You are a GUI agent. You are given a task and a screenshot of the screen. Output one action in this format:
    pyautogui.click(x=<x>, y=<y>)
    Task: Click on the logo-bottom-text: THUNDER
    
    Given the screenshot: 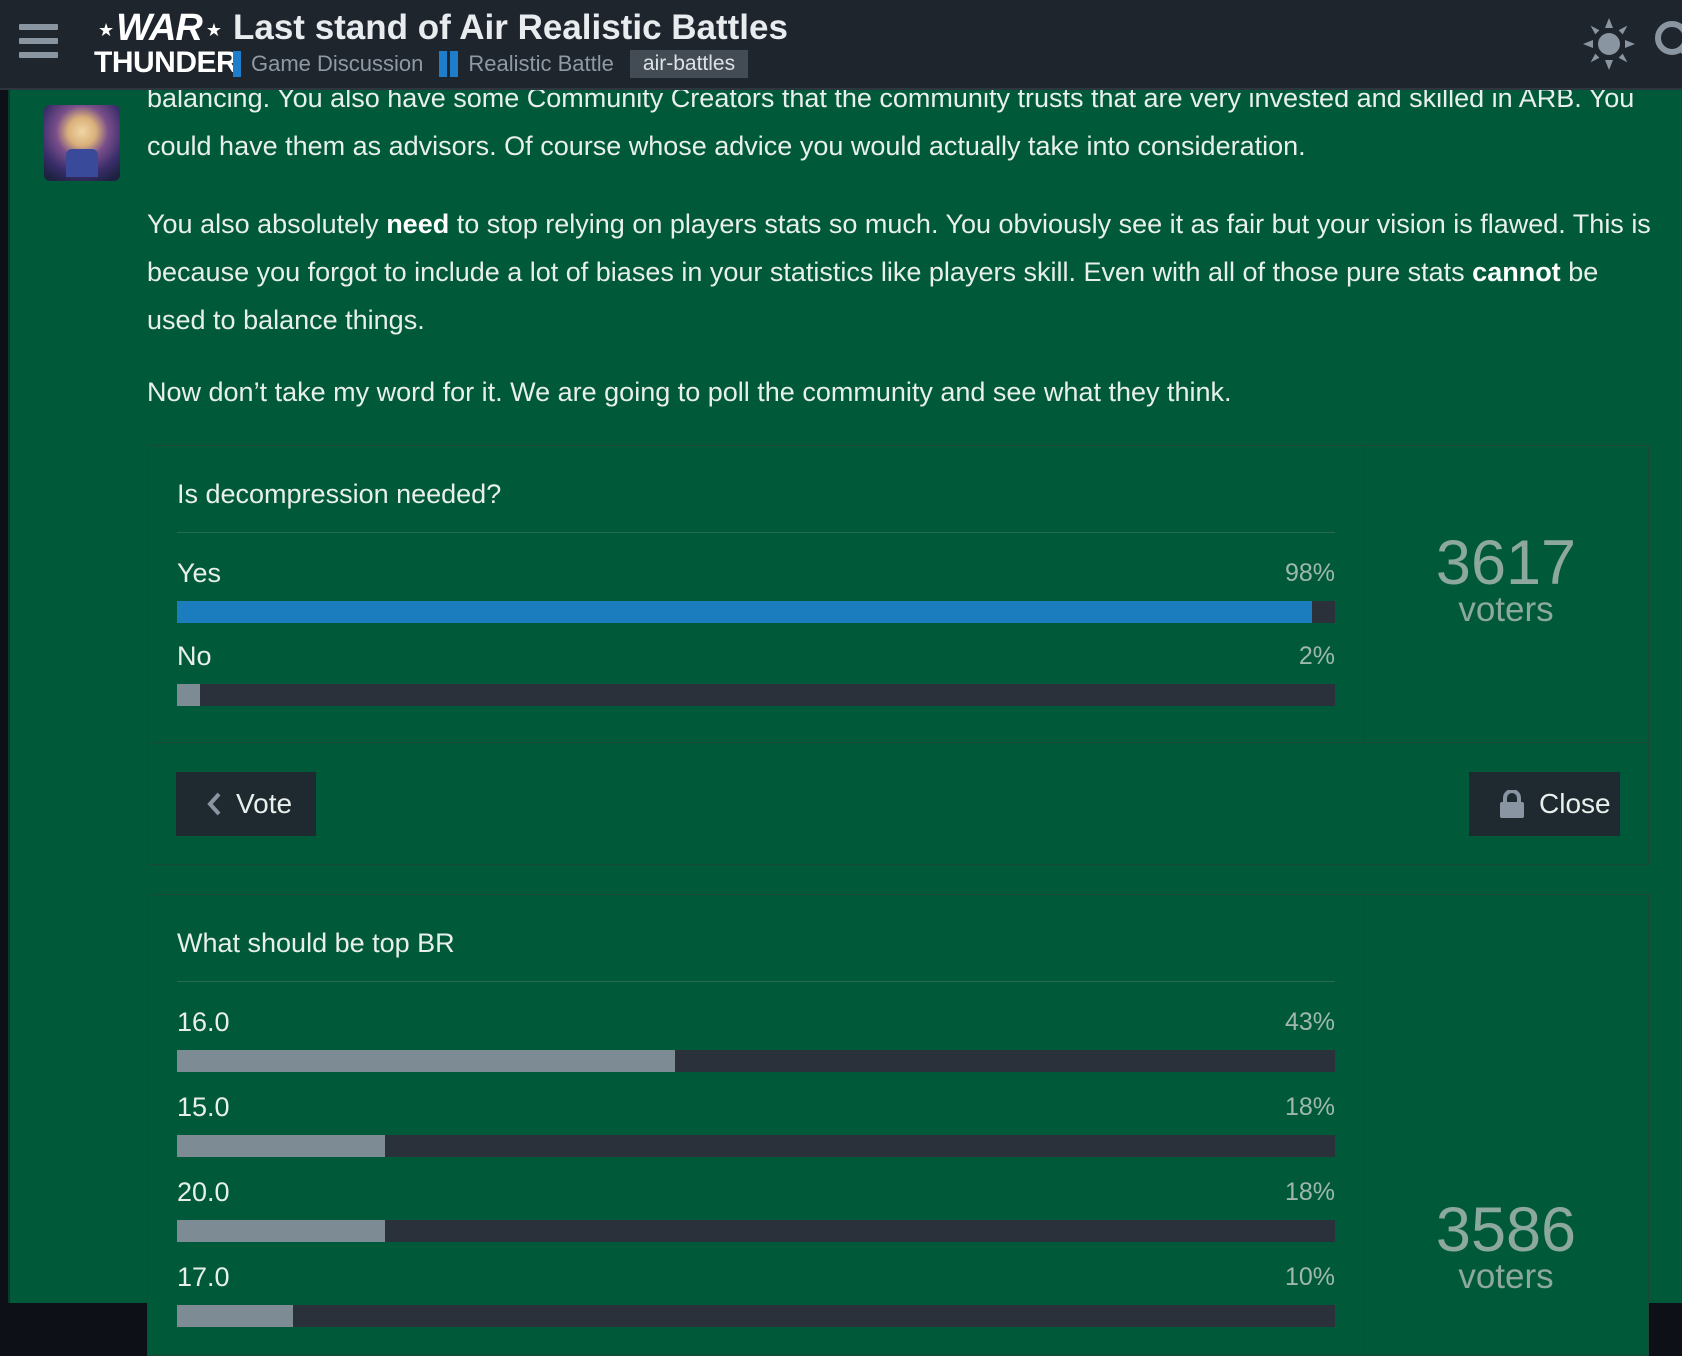 What is the action you would take?
    pyautogui.click(x=166, y=62)
    